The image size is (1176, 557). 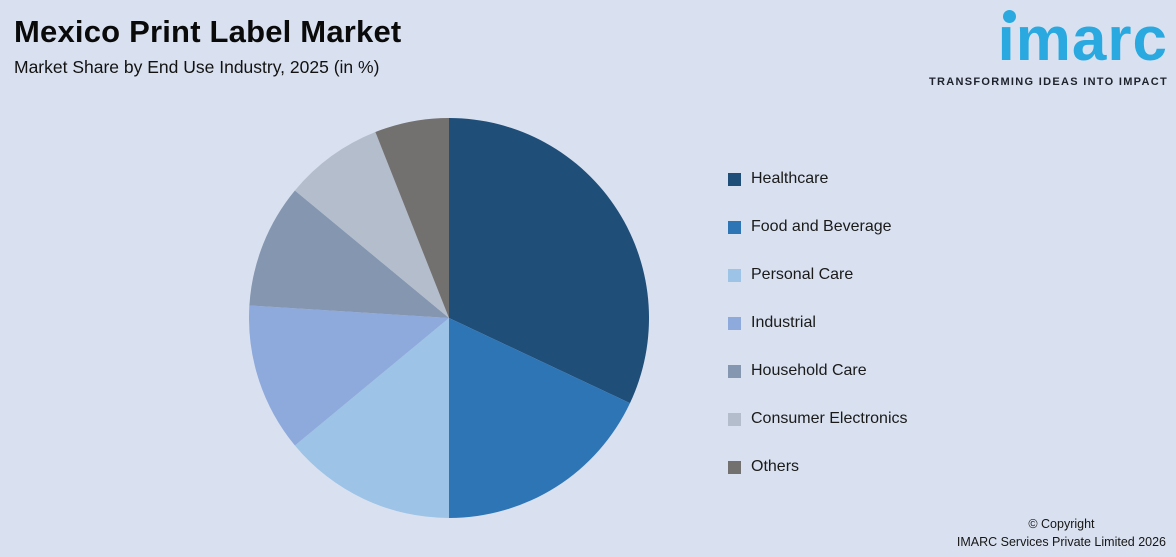 I want to click on legend-item-healthcare: Healthcare, so click(x=818, y=179).